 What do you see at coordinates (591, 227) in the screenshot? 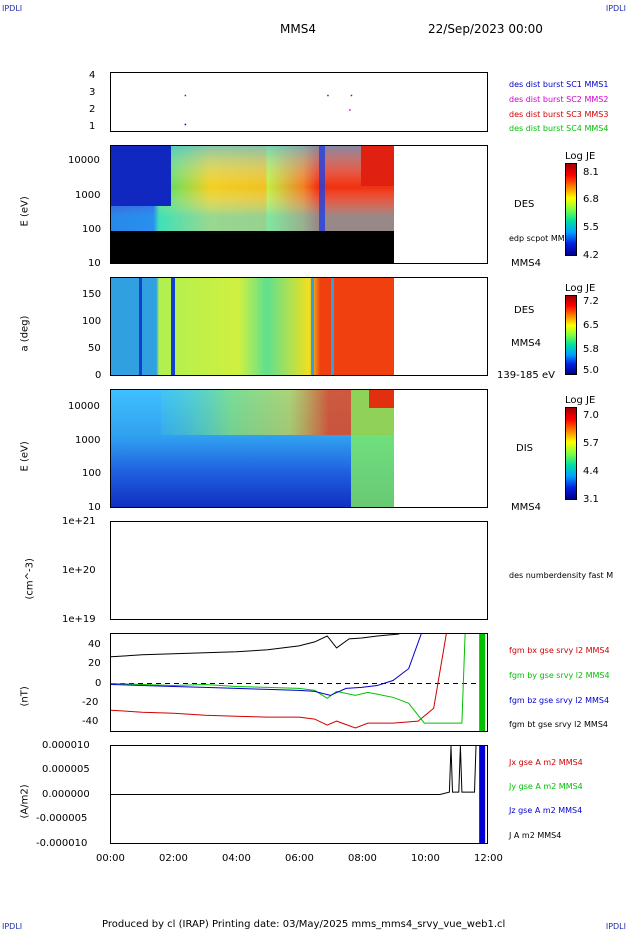
I see `cbar1-tick-2: 5.5` at bounding box center [591, 227].